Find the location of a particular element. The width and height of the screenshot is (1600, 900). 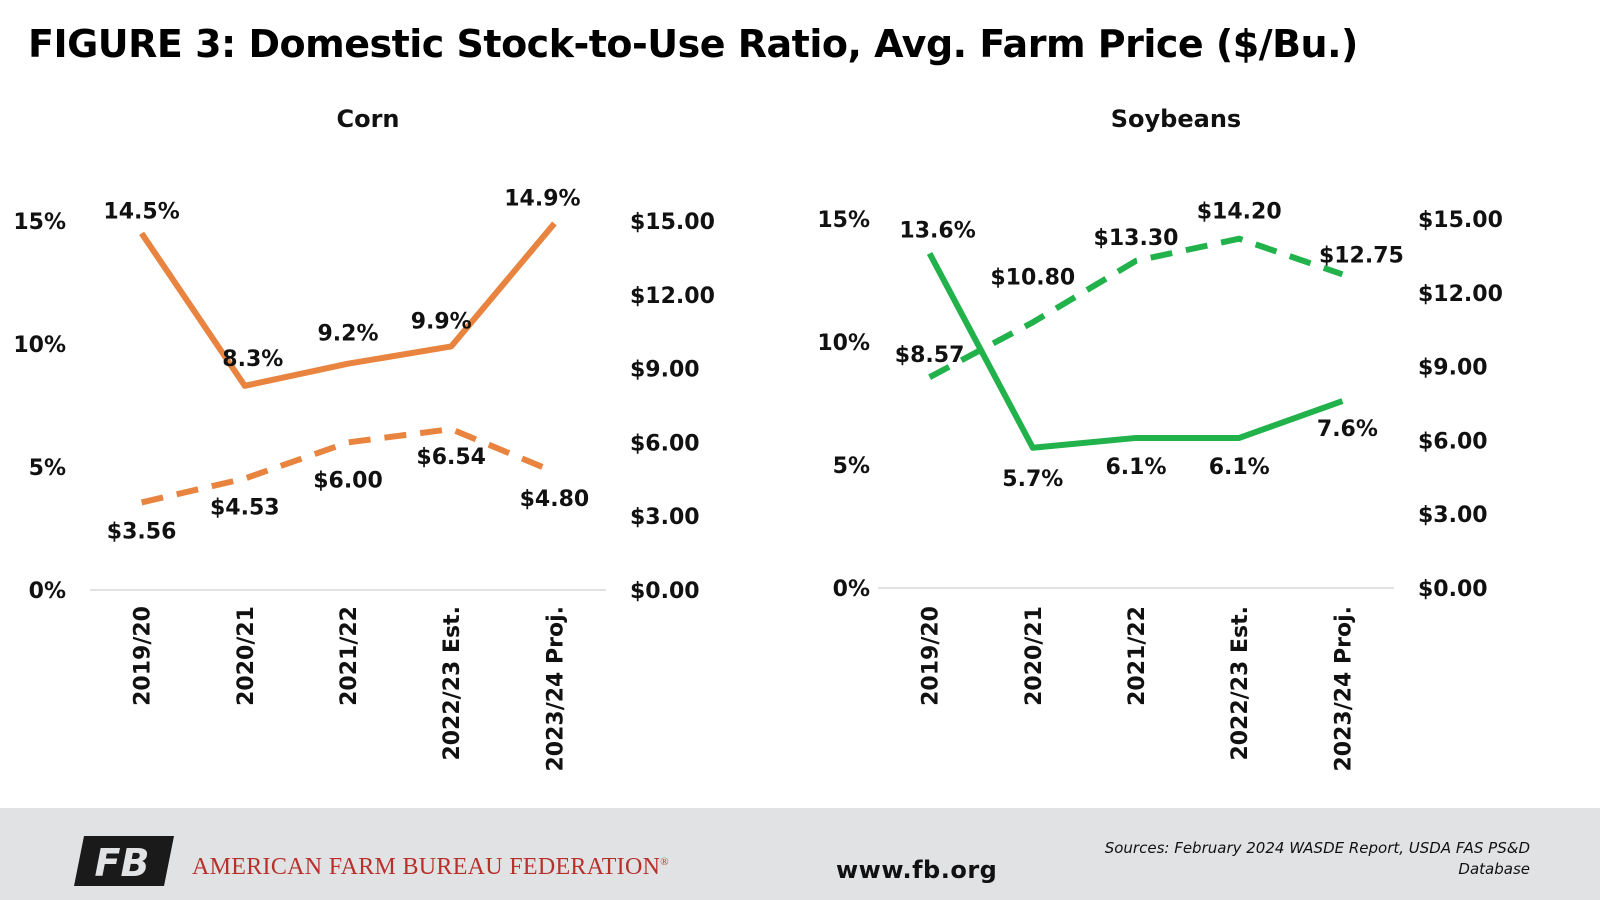

organization-name: AMERICAN FARM BUREAU FEDERATION® is located at coordinates (430, 867).